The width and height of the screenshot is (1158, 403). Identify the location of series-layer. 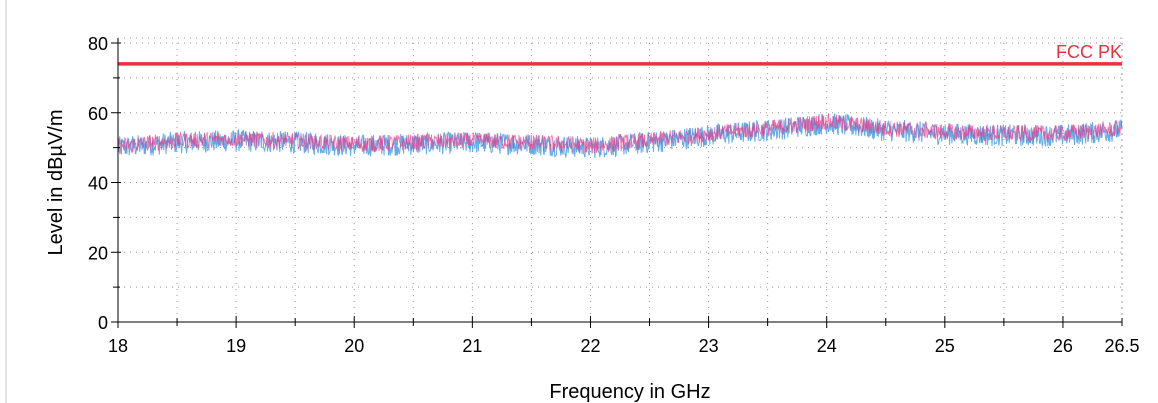
(620, 136).